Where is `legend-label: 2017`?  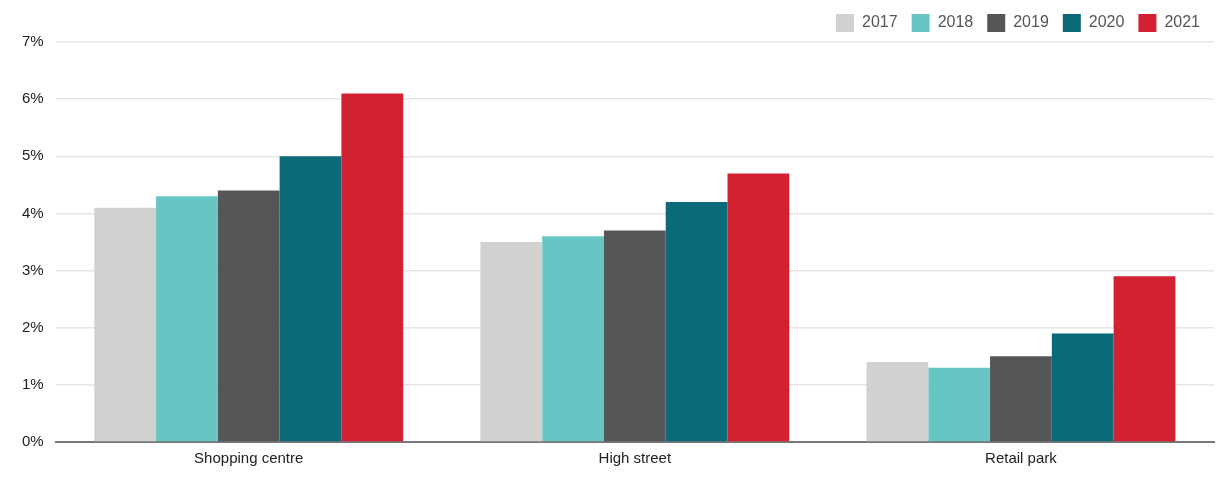 legend-label: 2017 is located at coordinates (880, 22).